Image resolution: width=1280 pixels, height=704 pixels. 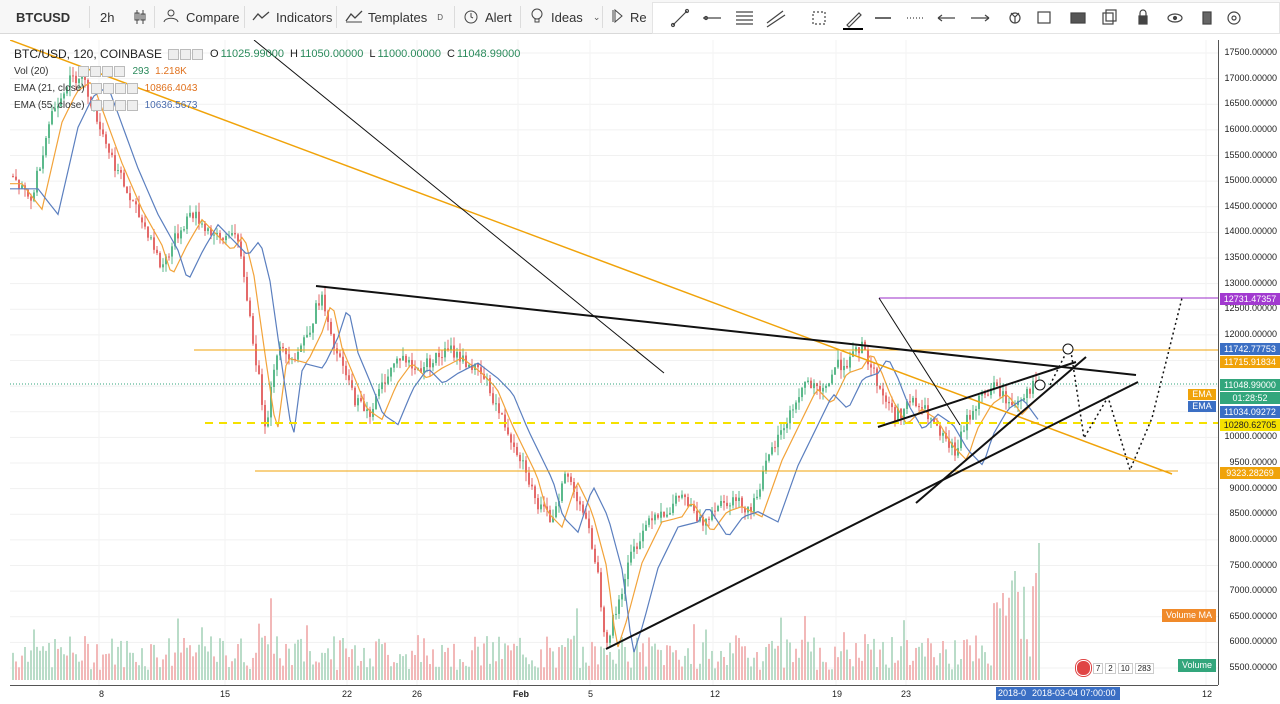 I want to click on black-trendline, so click(x=726, y=330).